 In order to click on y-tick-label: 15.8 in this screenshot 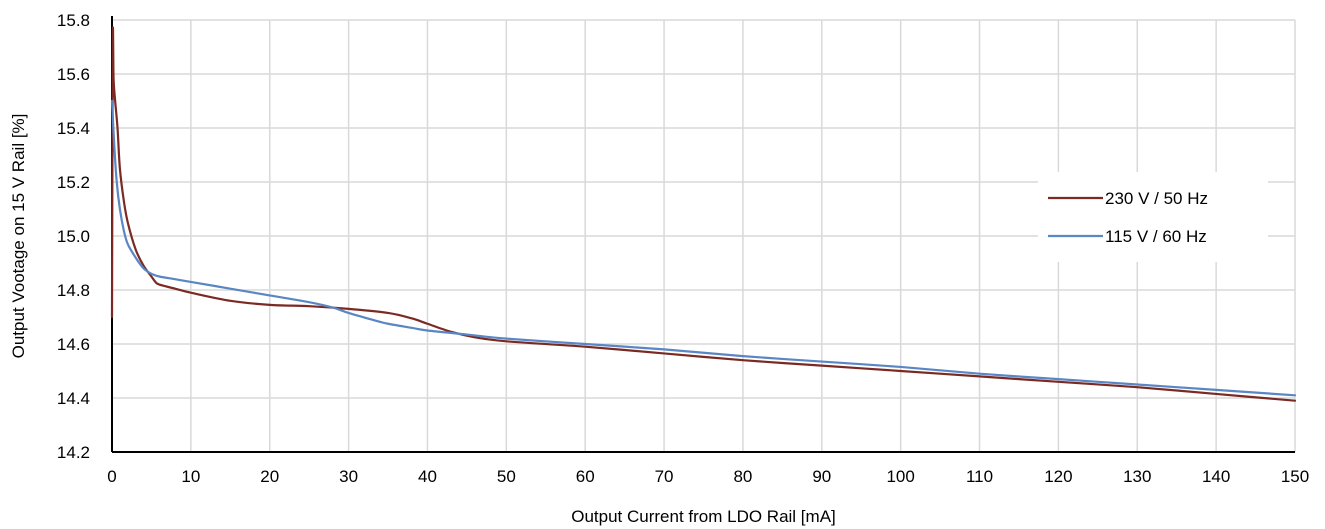, I will do `click(73, 20)`.